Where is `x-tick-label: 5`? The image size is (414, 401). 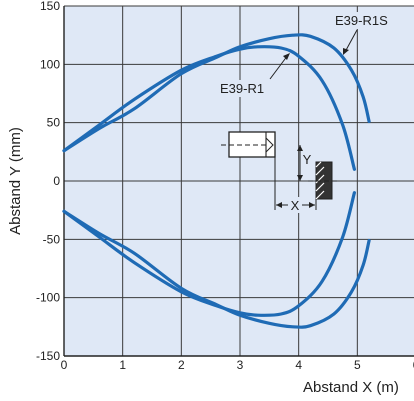 x-tick-label: 5 is located at coordinates (357, 365).